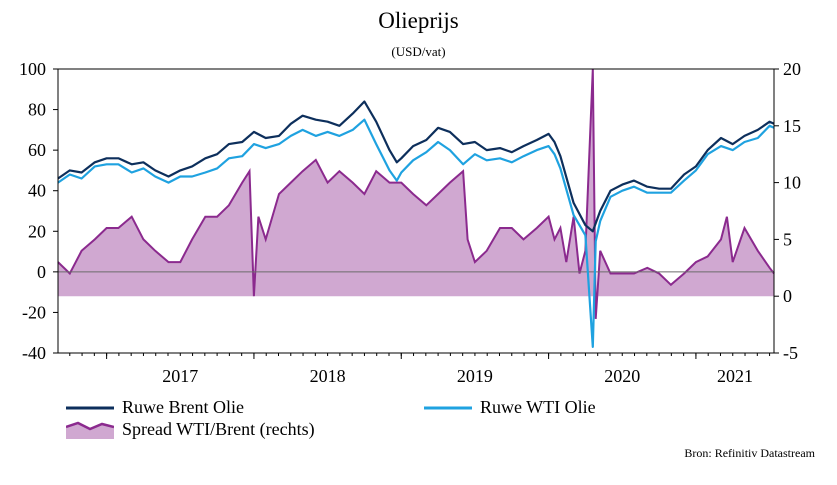 This screenshot has height=485, width=837. I want to click on source-note: Bron: Refinitiv Datastream, so click(749, 453).